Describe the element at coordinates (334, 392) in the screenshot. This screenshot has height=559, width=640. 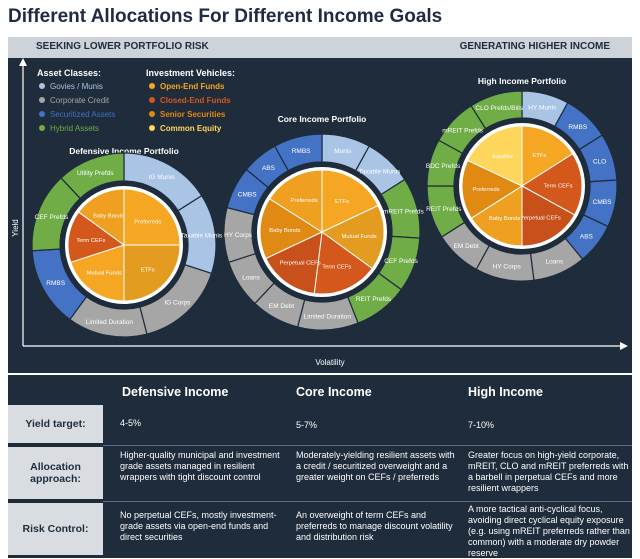
I see `col-header-core: Core Income` at that location.